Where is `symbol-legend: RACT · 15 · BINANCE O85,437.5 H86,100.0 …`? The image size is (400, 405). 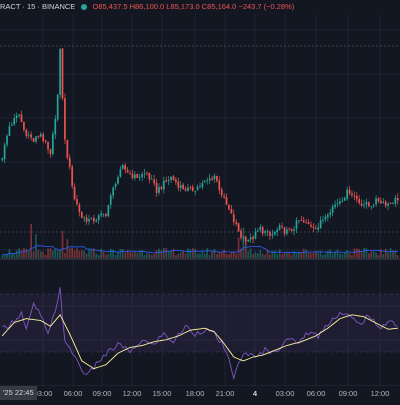
symbol-legend: RACT · 15 · BINANCE O85,437.5 H86,100.0 … is located at coordinates (147, 7).